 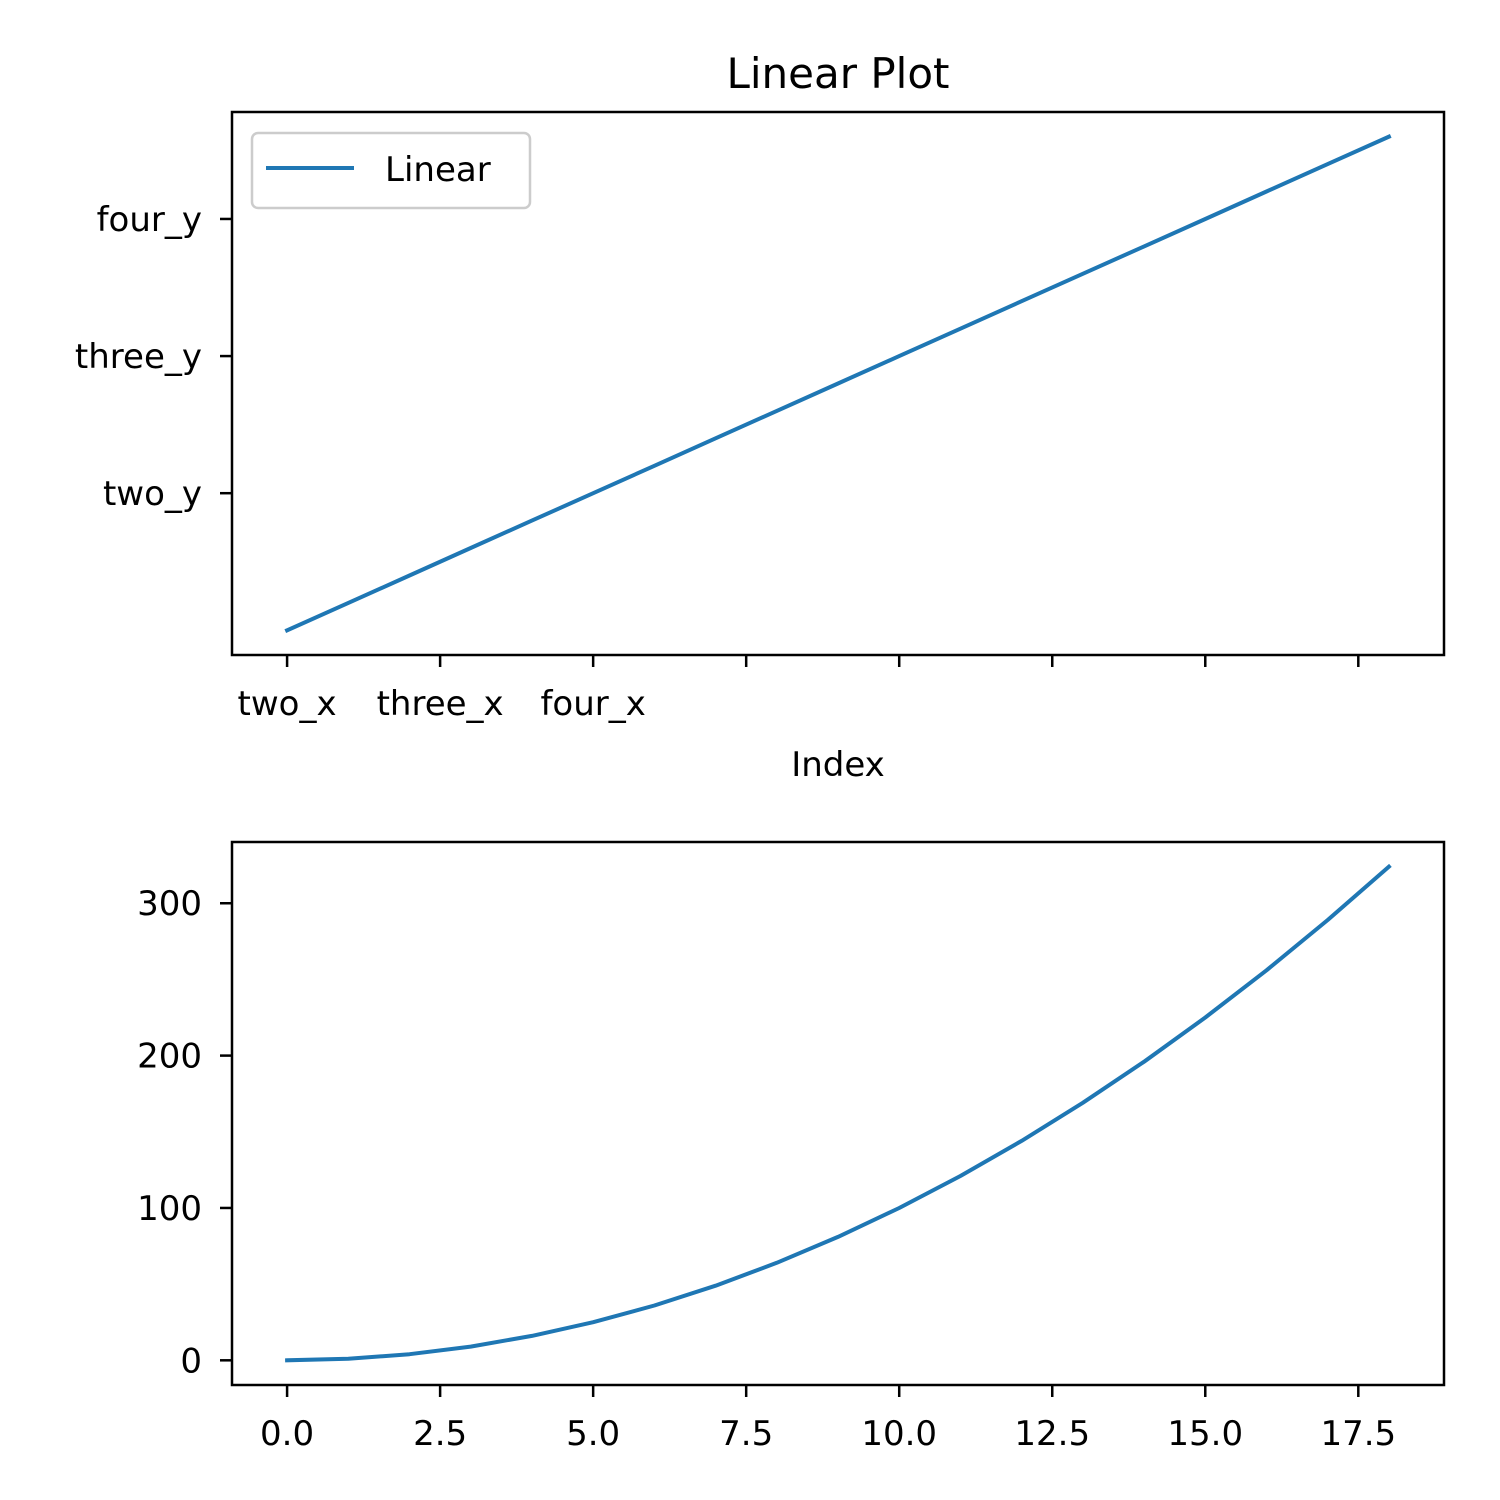 I want to click on y-tick-label: two_y, so click(x=152, y=494).